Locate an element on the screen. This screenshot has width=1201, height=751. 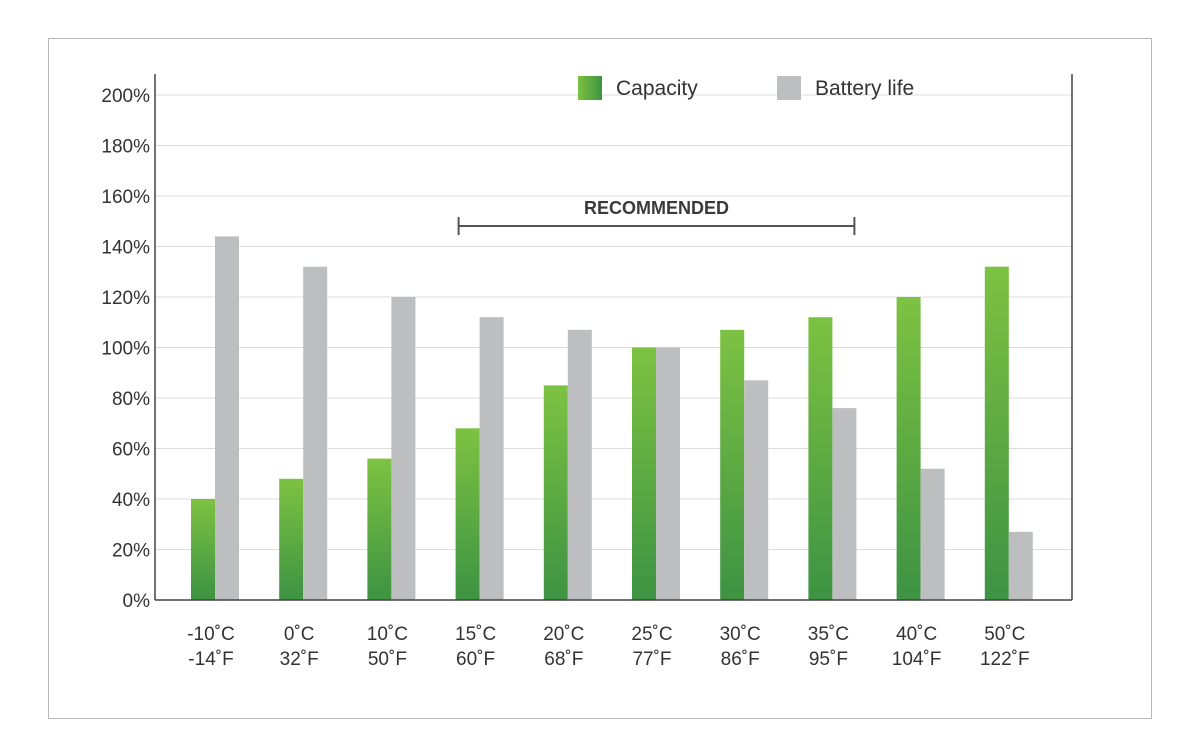
y-tick-label: 60% is located at coordinates (131, 450).